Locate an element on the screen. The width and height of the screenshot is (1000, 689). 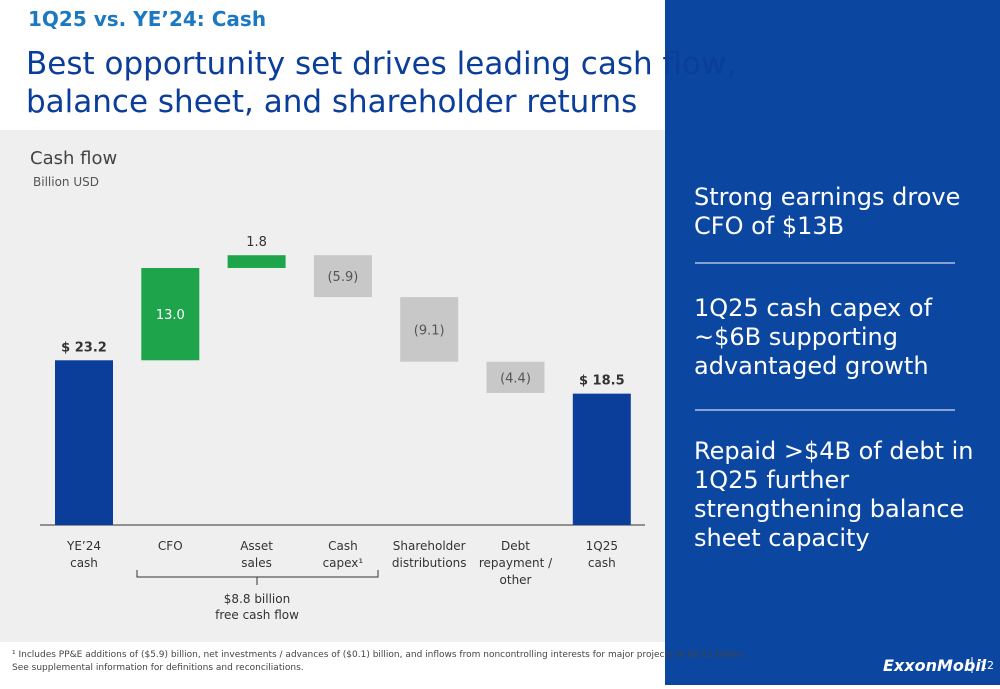
value-label: $ 23.2 is located at coordinates (84, 347).